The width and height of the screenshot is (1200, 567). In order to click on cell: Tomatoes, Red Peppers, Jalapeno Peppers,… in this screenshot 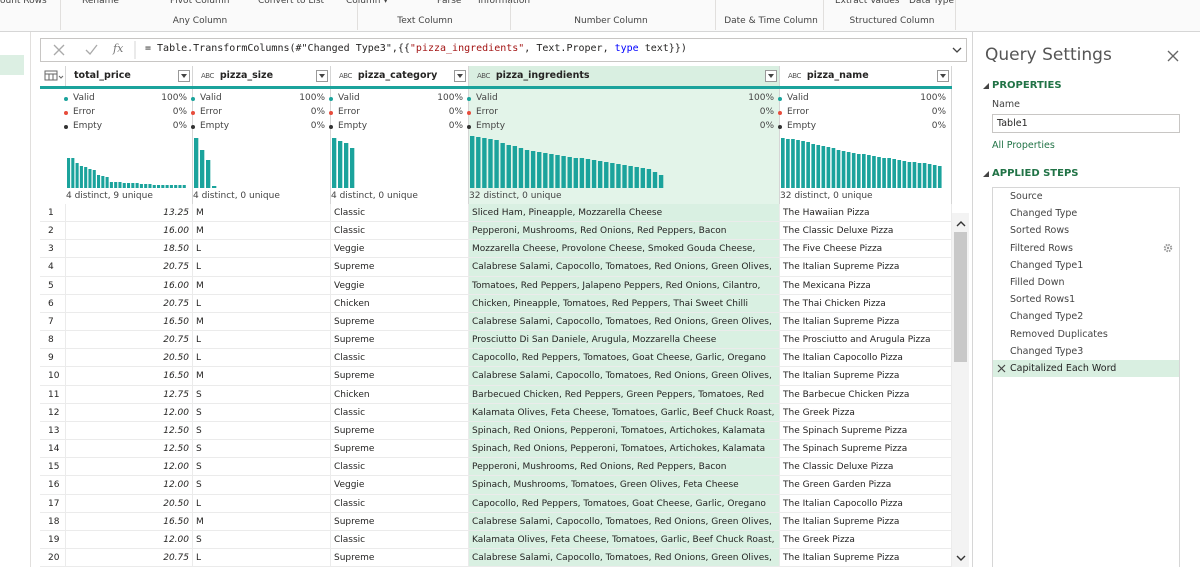, I will do `click(624, 285)`.